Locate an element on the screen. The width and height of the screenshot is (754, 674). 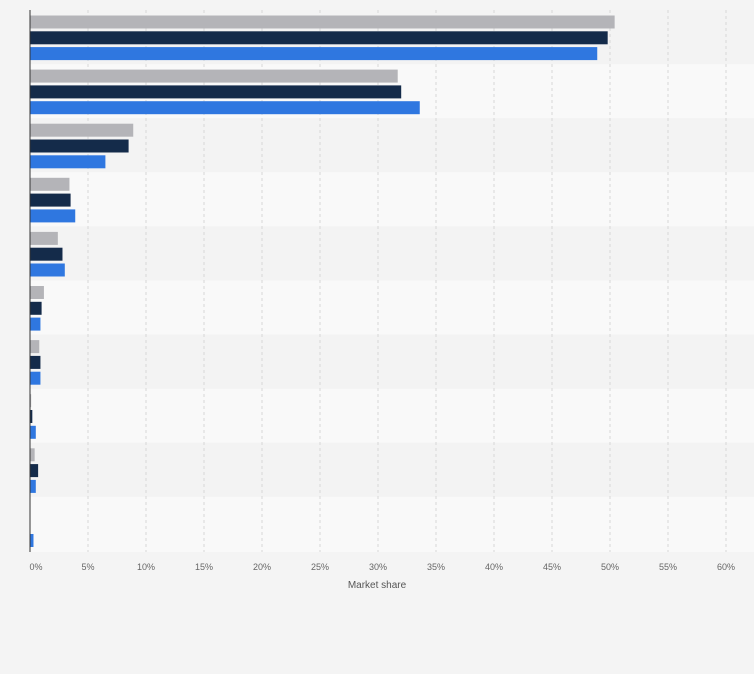
bar-series1-row6 is located at coordinates (37, 292).